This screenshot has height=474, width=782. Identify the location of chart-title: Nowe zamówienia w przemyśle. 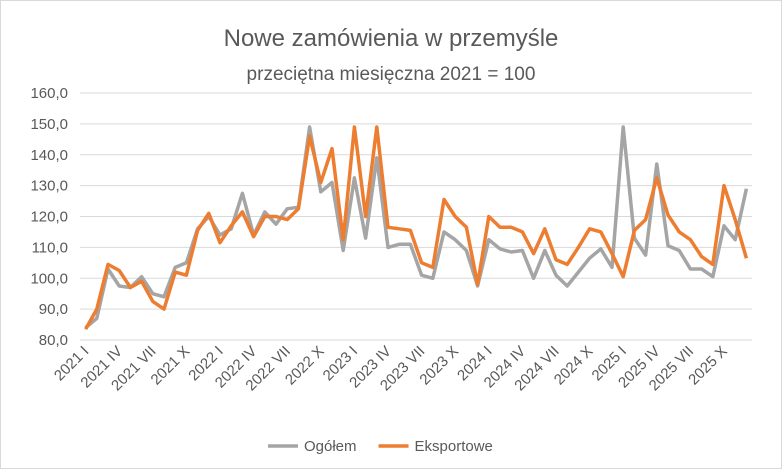
(391, 38).